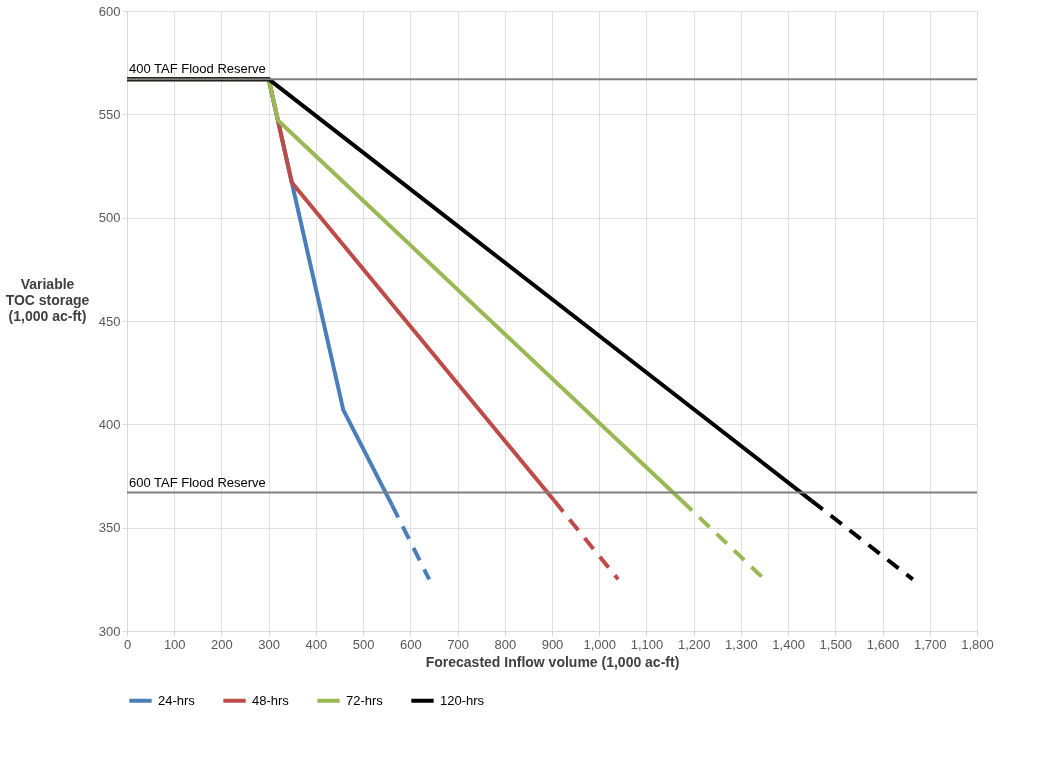  Describe the element at coordinates (552, 644) in the screenshot. I see `x-tick-label: 900` at that location.